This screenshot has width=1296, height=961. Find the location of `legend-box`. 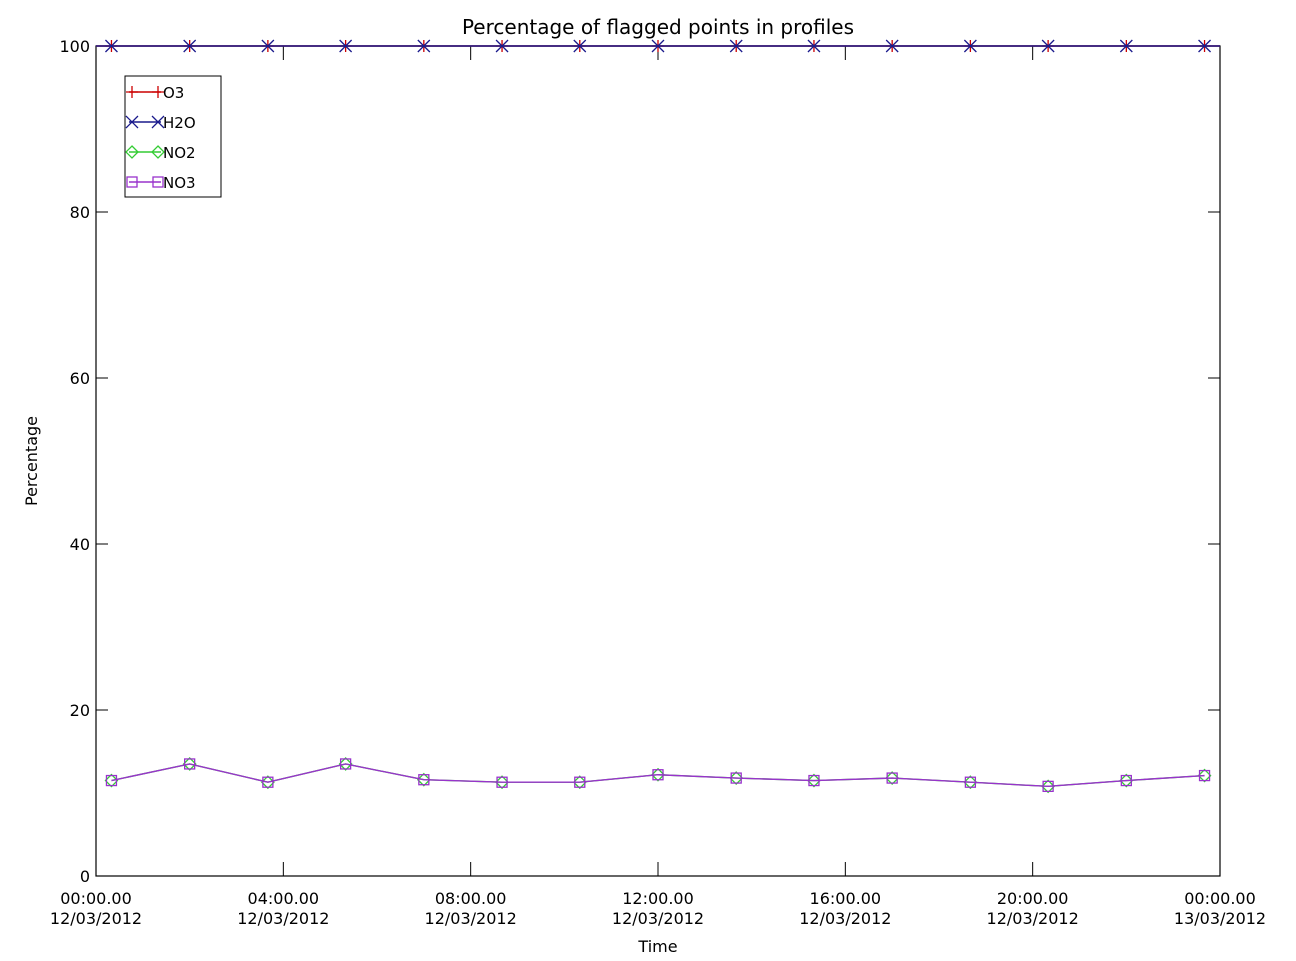

legend-box is located at coordinates (173, 136).